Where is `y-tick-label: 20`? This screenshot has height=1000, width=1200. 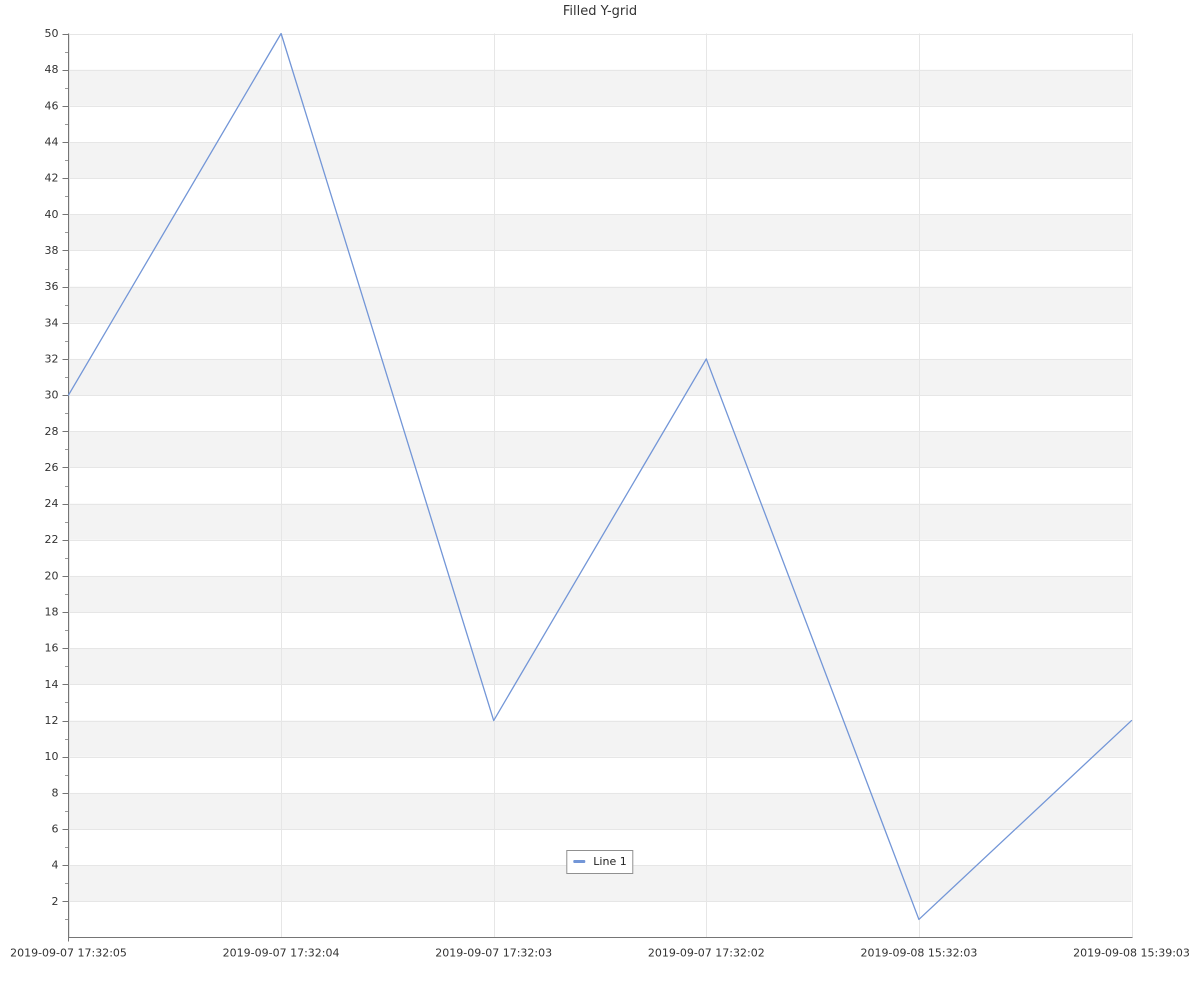
y-tick-label: 20 is located at coordinates (52, 575).